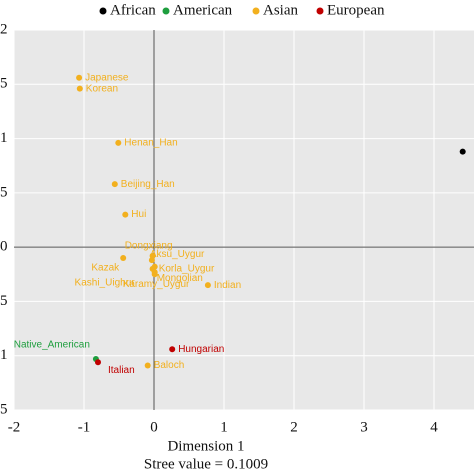 The image size is (474, 474). Describe the element at coordinates (280, 10) in the screenshot. I see `legend-label: Asian` at that location.